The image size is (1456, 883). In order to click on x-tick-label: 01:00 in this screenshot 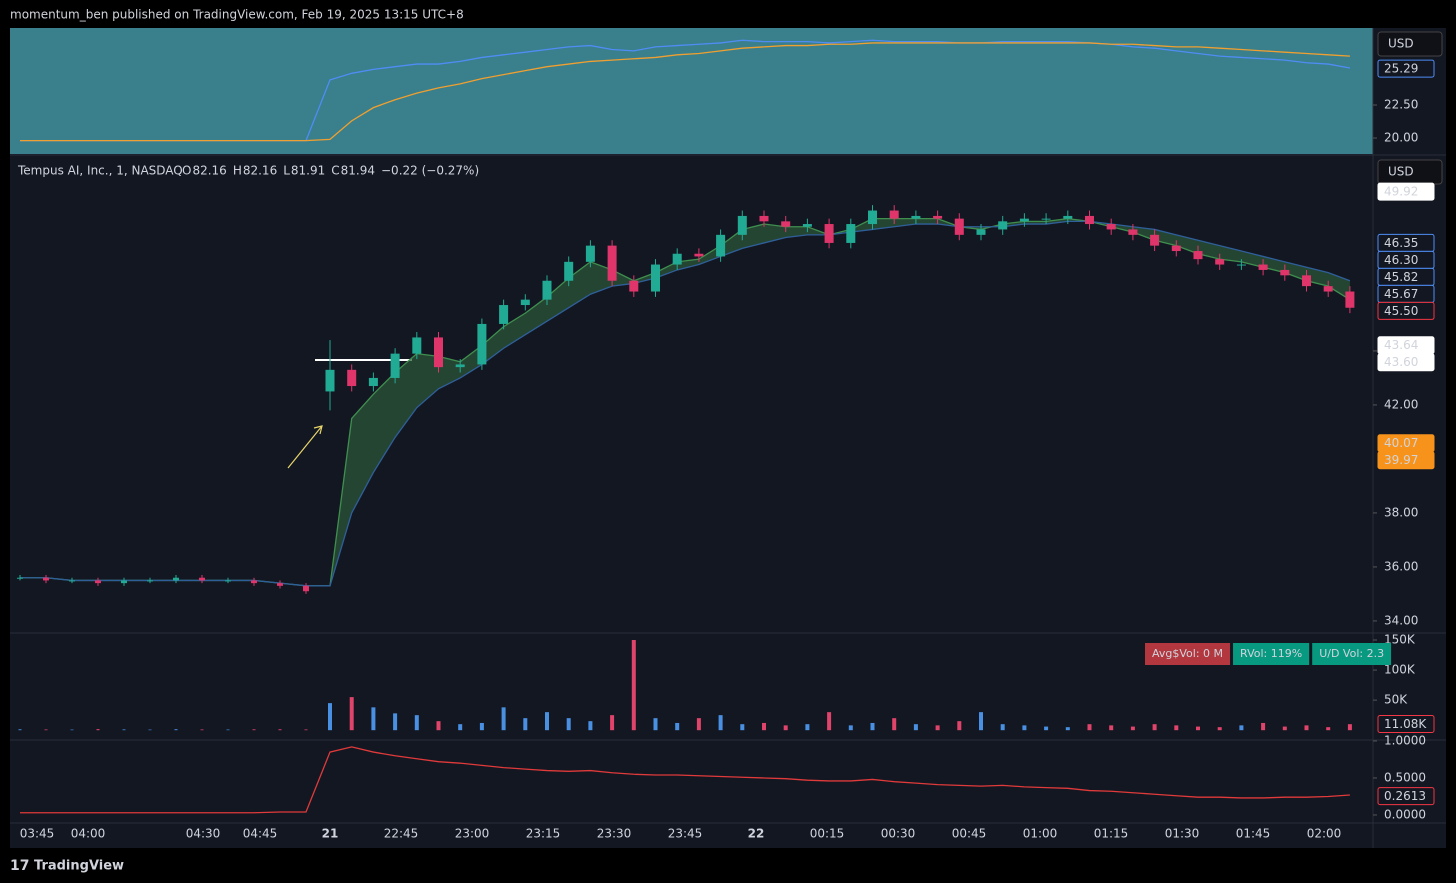, I will do `click(1040, 834)`.